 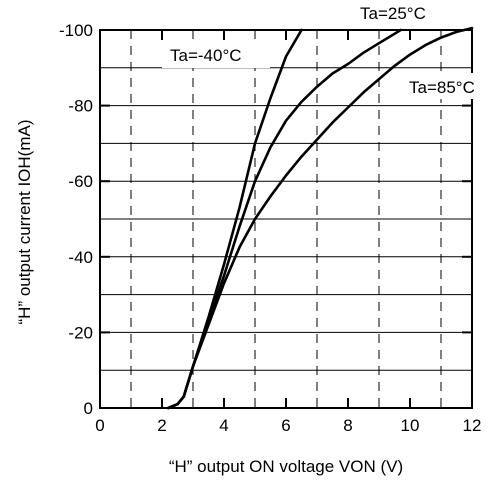 What do you see at coordinates (76, 30) in the screenshot?
I see `y-tick-label: -100` at bounding box center [76, 30].